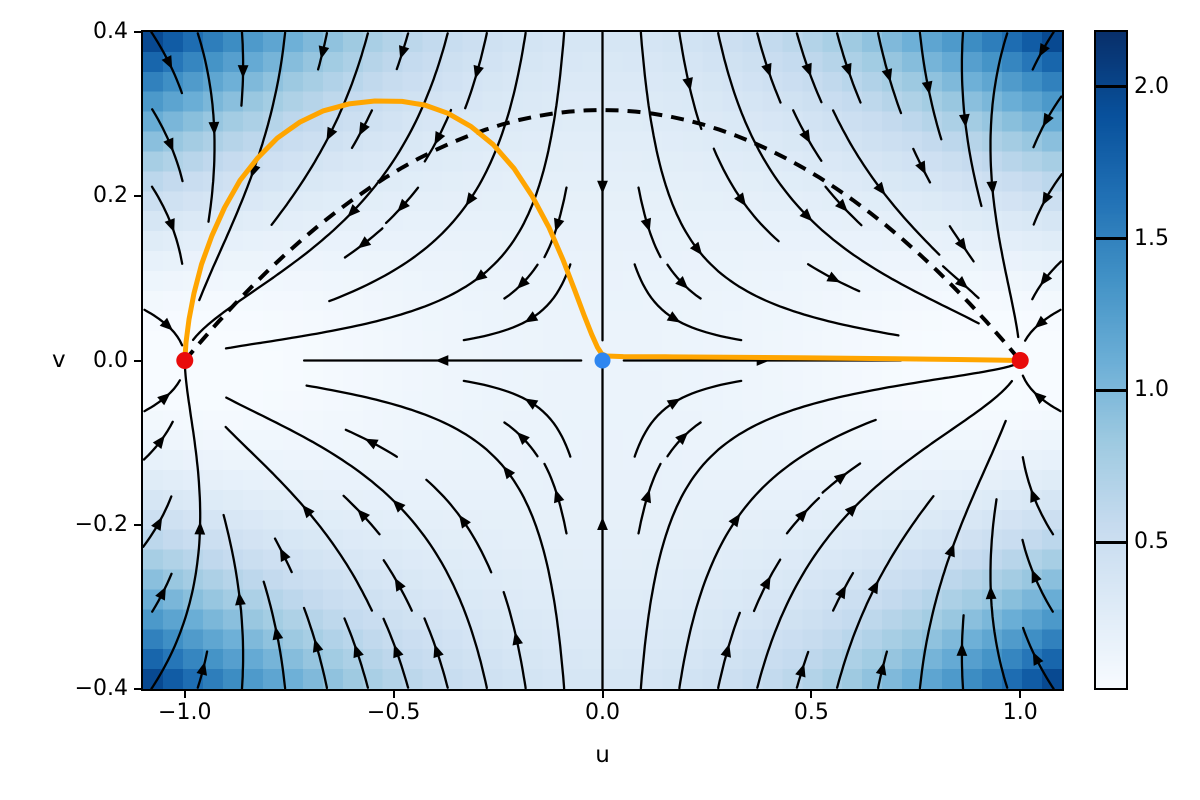  Describe the element at coordinates (602, 712) in the screenshot. I see `x-tick-label: 0.0` at that location.